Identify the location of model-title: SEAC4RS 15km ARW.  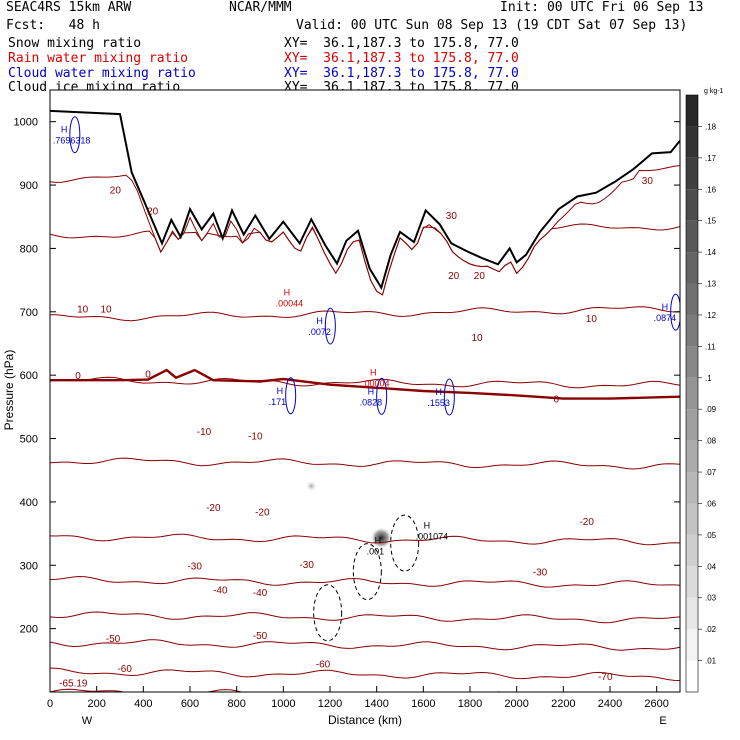
(69, 7).